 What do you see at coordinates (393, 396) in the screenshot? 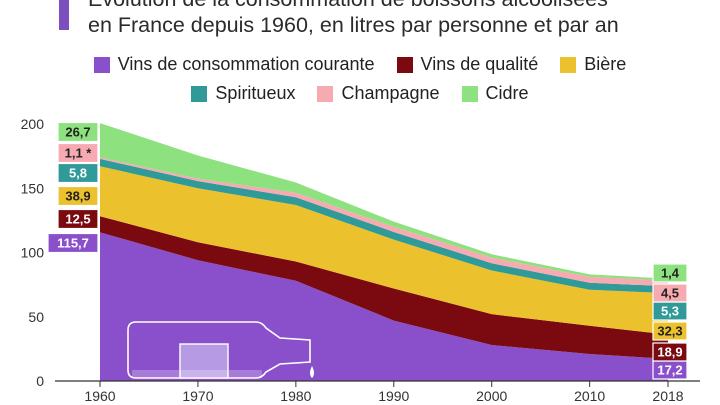
I see `x-tick-label: 1990` at bounding box center [393, 396].